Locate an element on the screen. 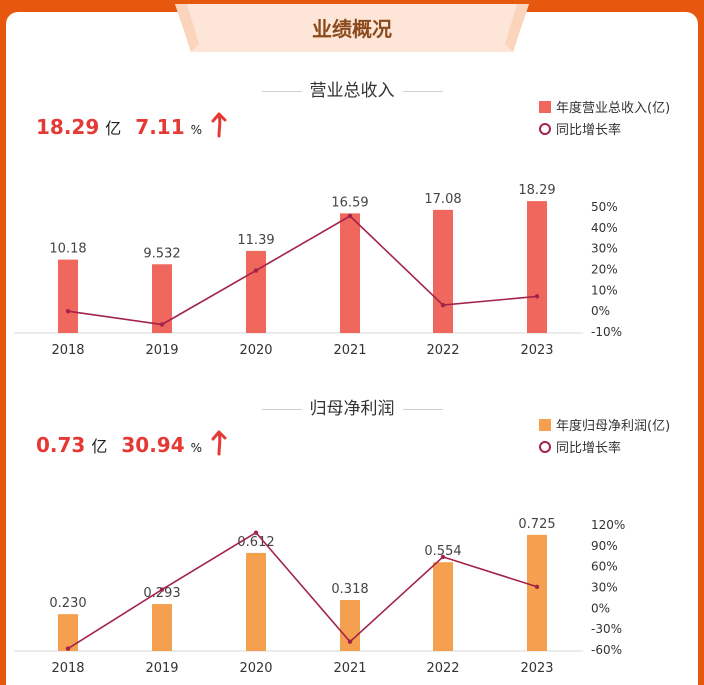  profit-growth: 30.94 is located at coordinates (153, 445).